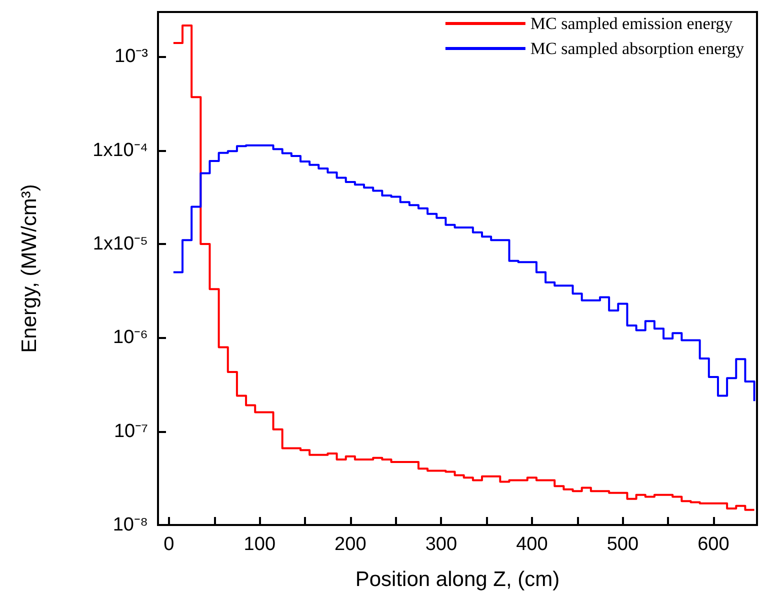 This screenshot has width=761, height=616. Describe the element at coordinates (632, 23) in the screenshot. I see `legend-label: MC sampled emission energy` at that location.